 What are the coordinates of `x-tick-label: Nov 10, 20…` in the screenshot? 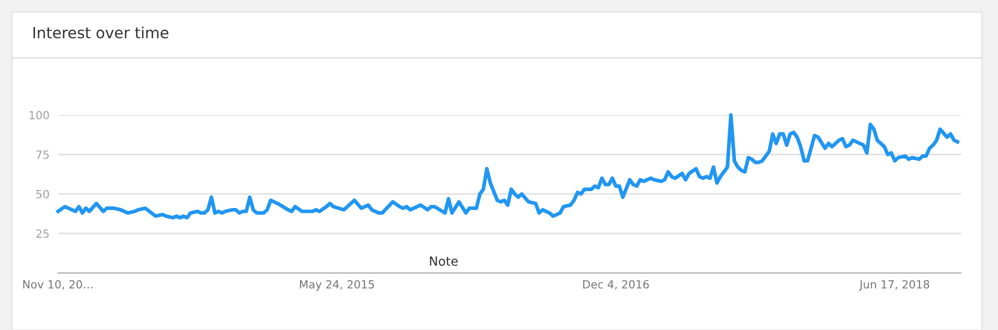 It's located at (58, 285).